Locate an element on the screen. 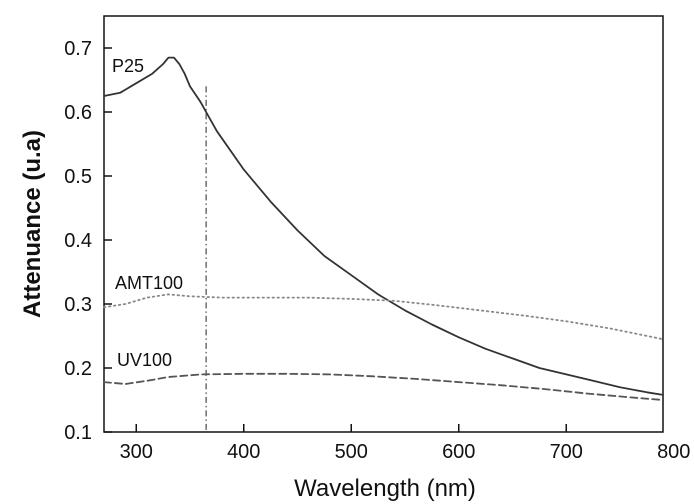 The image size is (694, 504). x-tick-label: 800 is located at coordinates (673, 452).